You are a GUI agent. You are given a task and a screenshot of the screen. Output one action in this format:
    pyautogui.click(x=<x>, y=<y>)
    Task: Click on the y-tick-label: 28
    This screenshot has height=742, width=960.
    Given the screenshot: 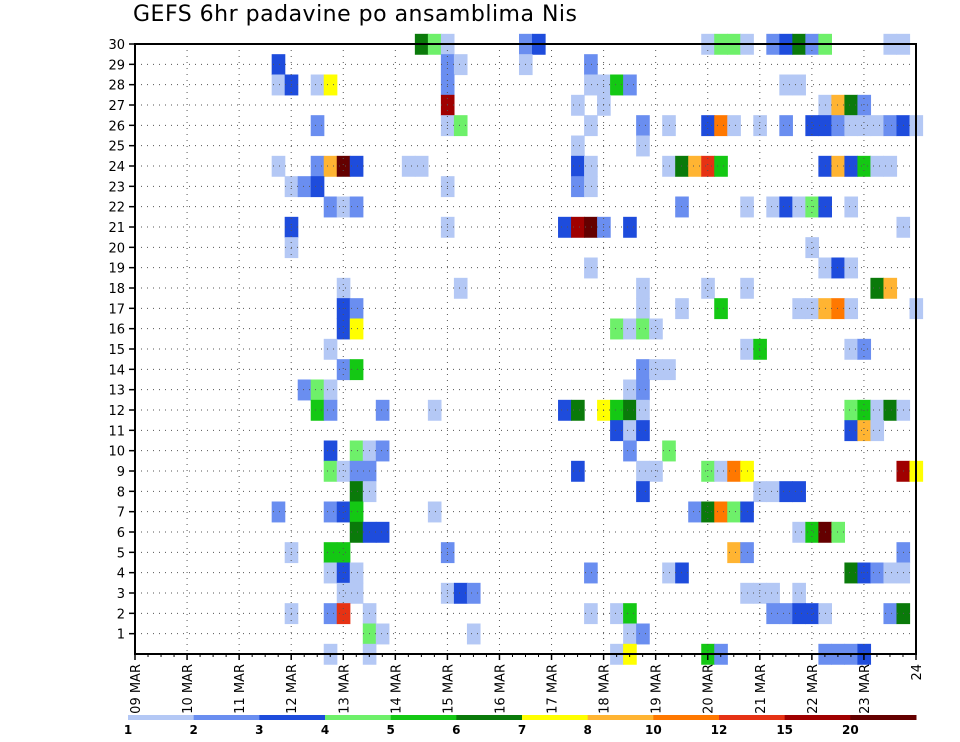 What is the action you would take?
    pyautogui.click(x=116, y=86)
    